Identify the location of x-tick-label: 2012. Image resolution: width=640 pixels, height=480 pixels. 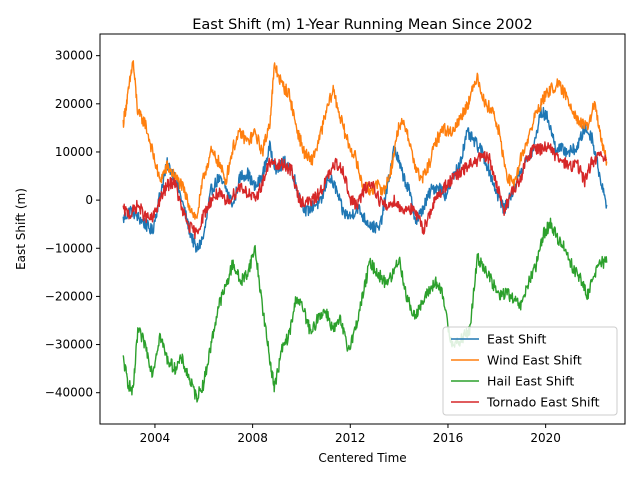
(350, 438).